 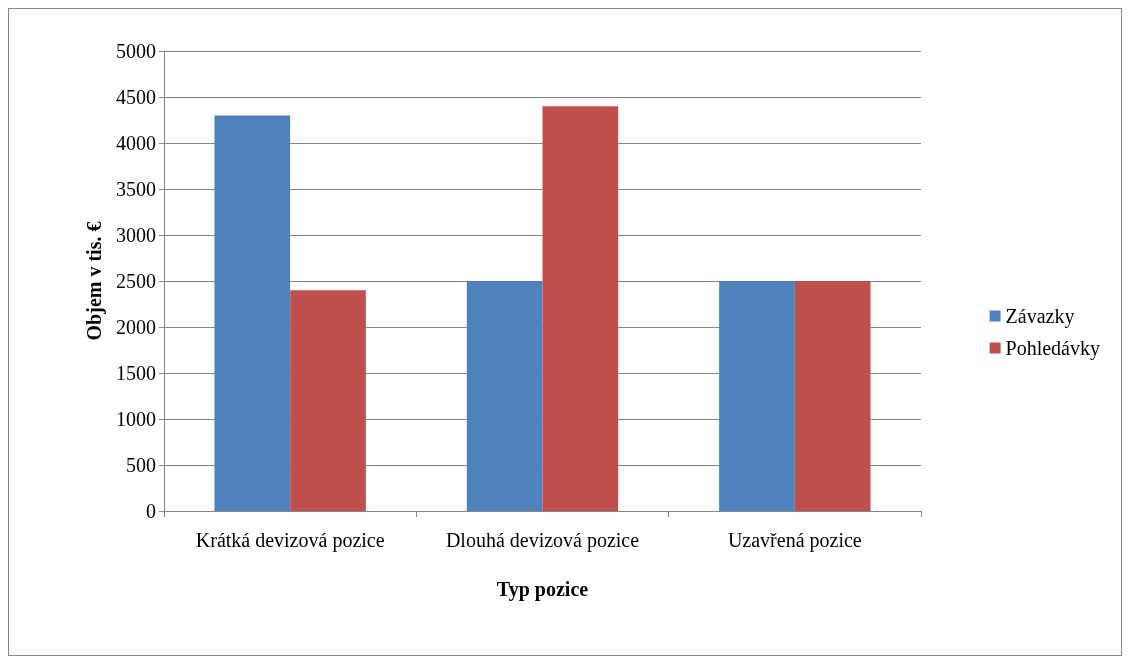 What do you see at coordinates (1052, 348) in the screenshot?
I see `legend-label: Pohledávky` at bounding box center [1052, 348].